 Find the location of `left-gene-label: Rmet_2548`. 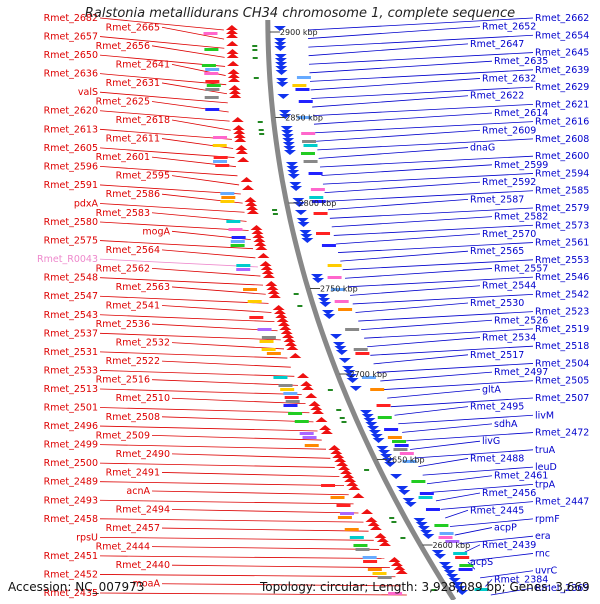

left-gene-label: Rmet_2548 is located at coordinates (71, 278).